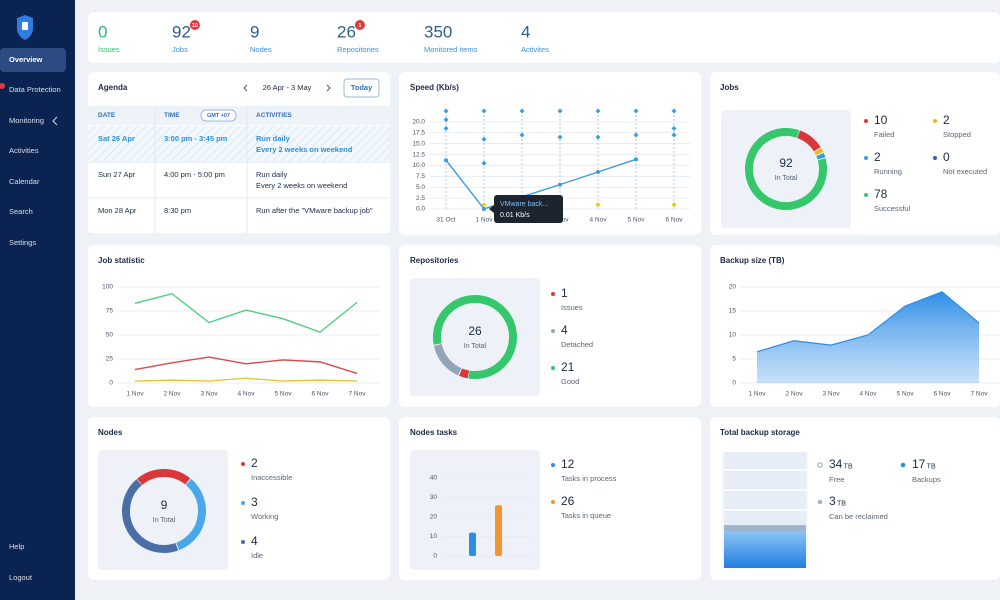 This screenshot has width=1000, height=600. I want to click on legend-value: 2, so click(254, 463).